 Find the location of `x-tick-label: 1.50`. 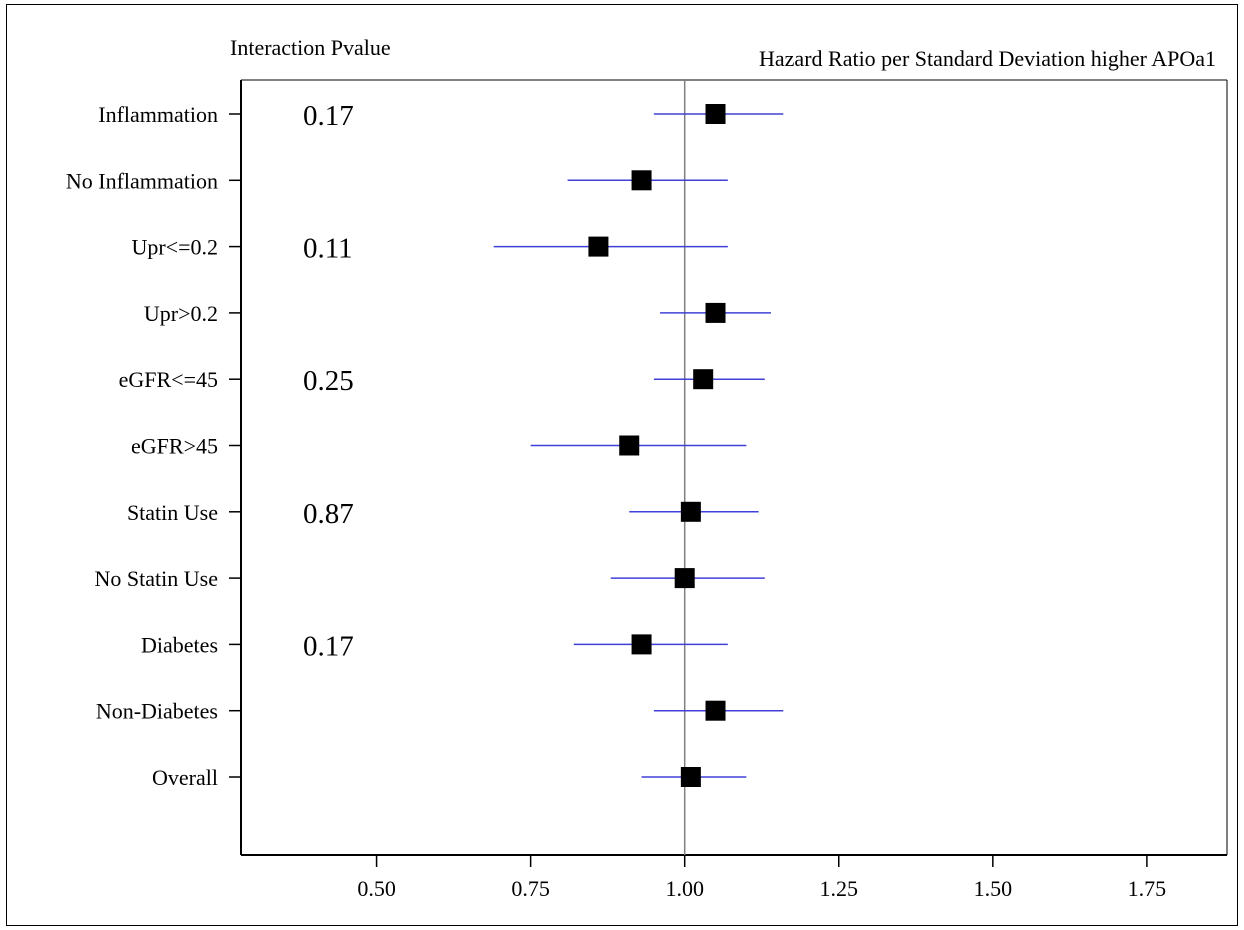

x-tick-label: 1.50 is located at coordinates (993, 888).